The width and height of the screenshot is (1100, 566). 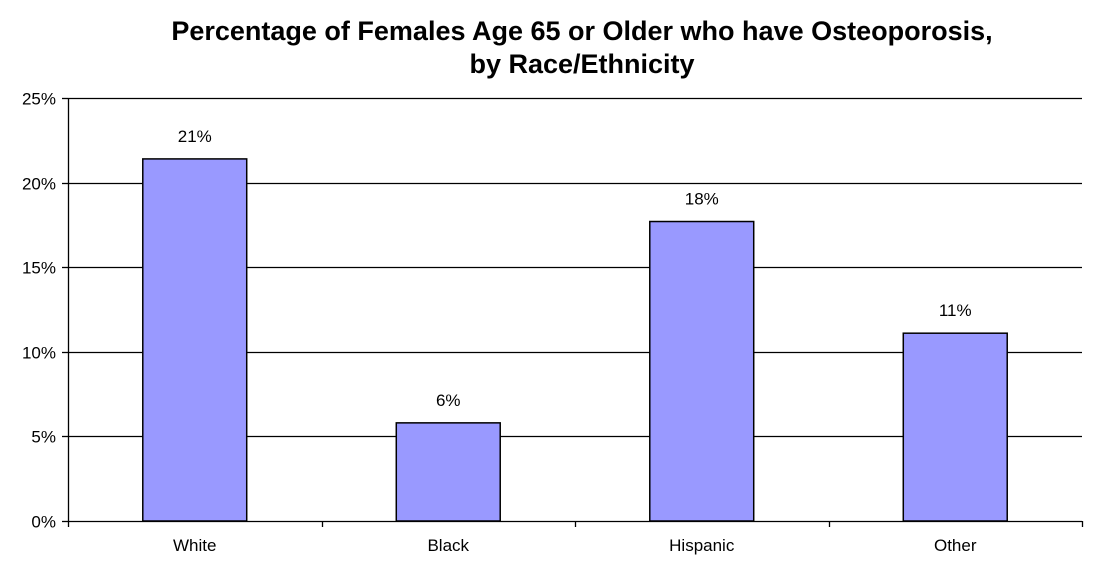 I want to click on y-tick-label: 0%, so click(x=43, y=522).